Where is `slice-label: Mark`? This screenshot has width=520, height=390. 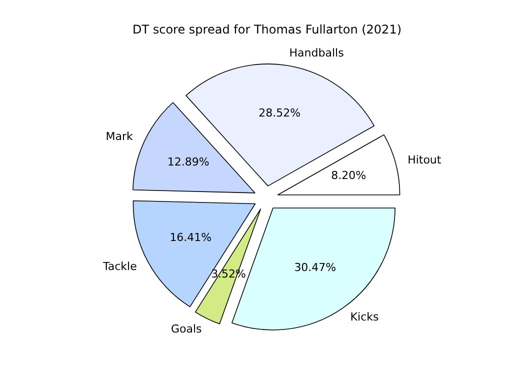 slice-label: Mark is located at coordinates (120, 137).